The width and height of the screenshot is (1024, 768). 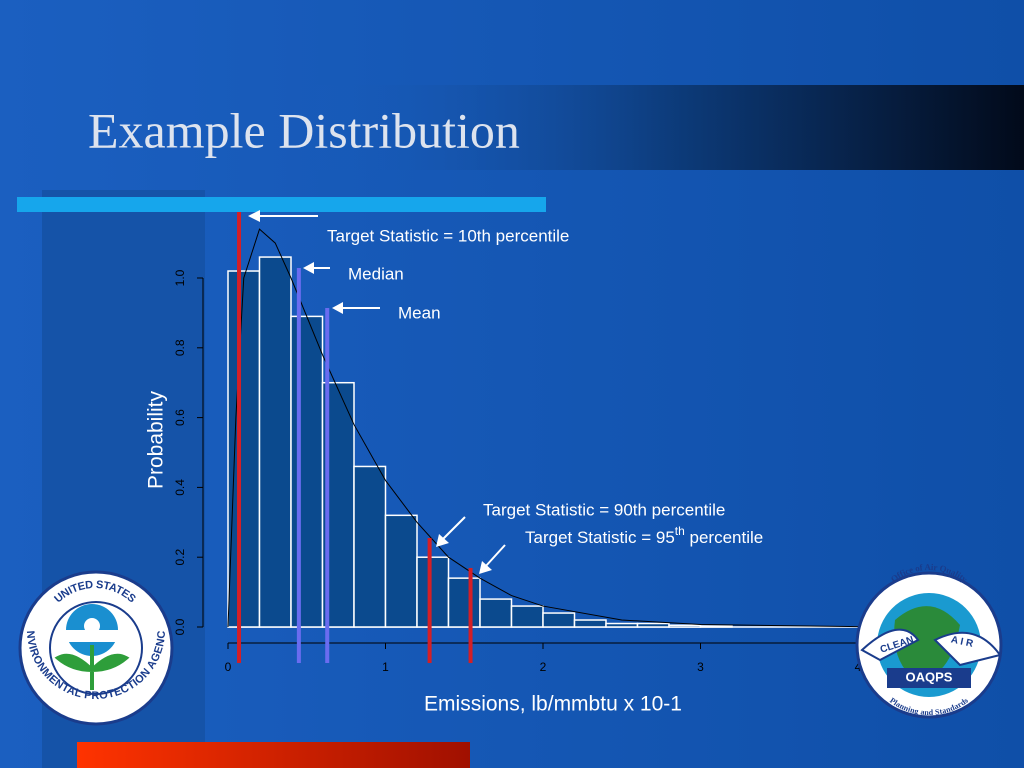 What do you see at coordinates (385, 667) in the screenshot?
I see `x-tick-label: 1` at bounding box center [385, 667].